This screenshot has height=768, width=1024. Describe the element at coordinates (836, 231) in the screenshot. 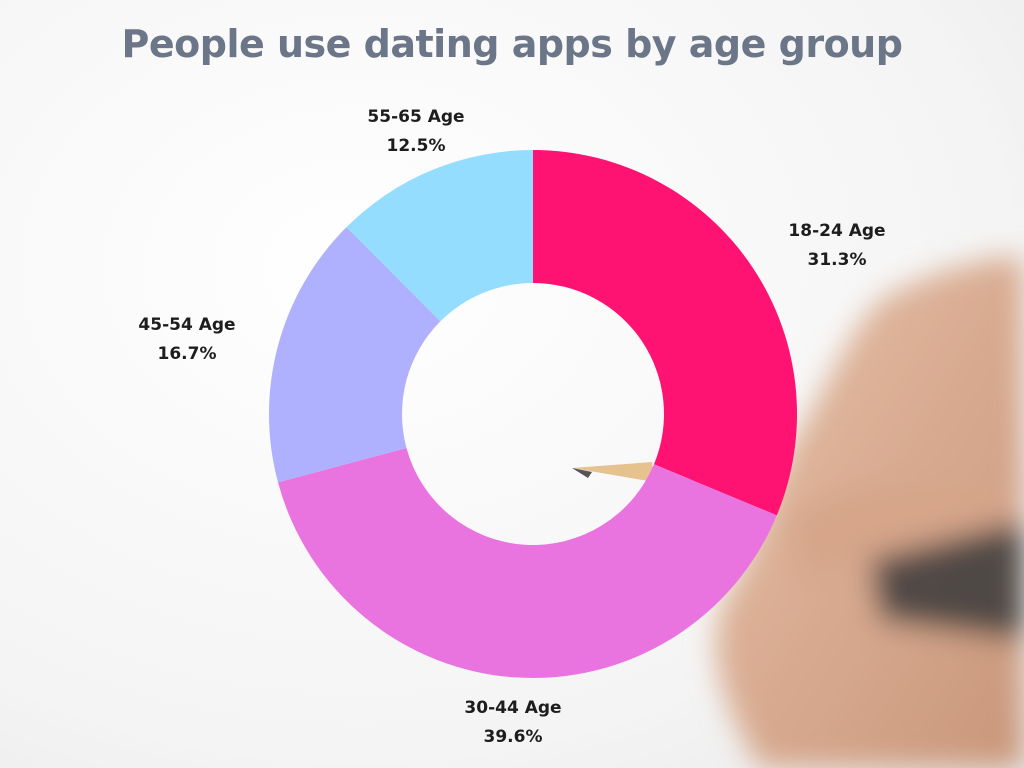

I see `slice-label-category: 18-24 Age` at that location.